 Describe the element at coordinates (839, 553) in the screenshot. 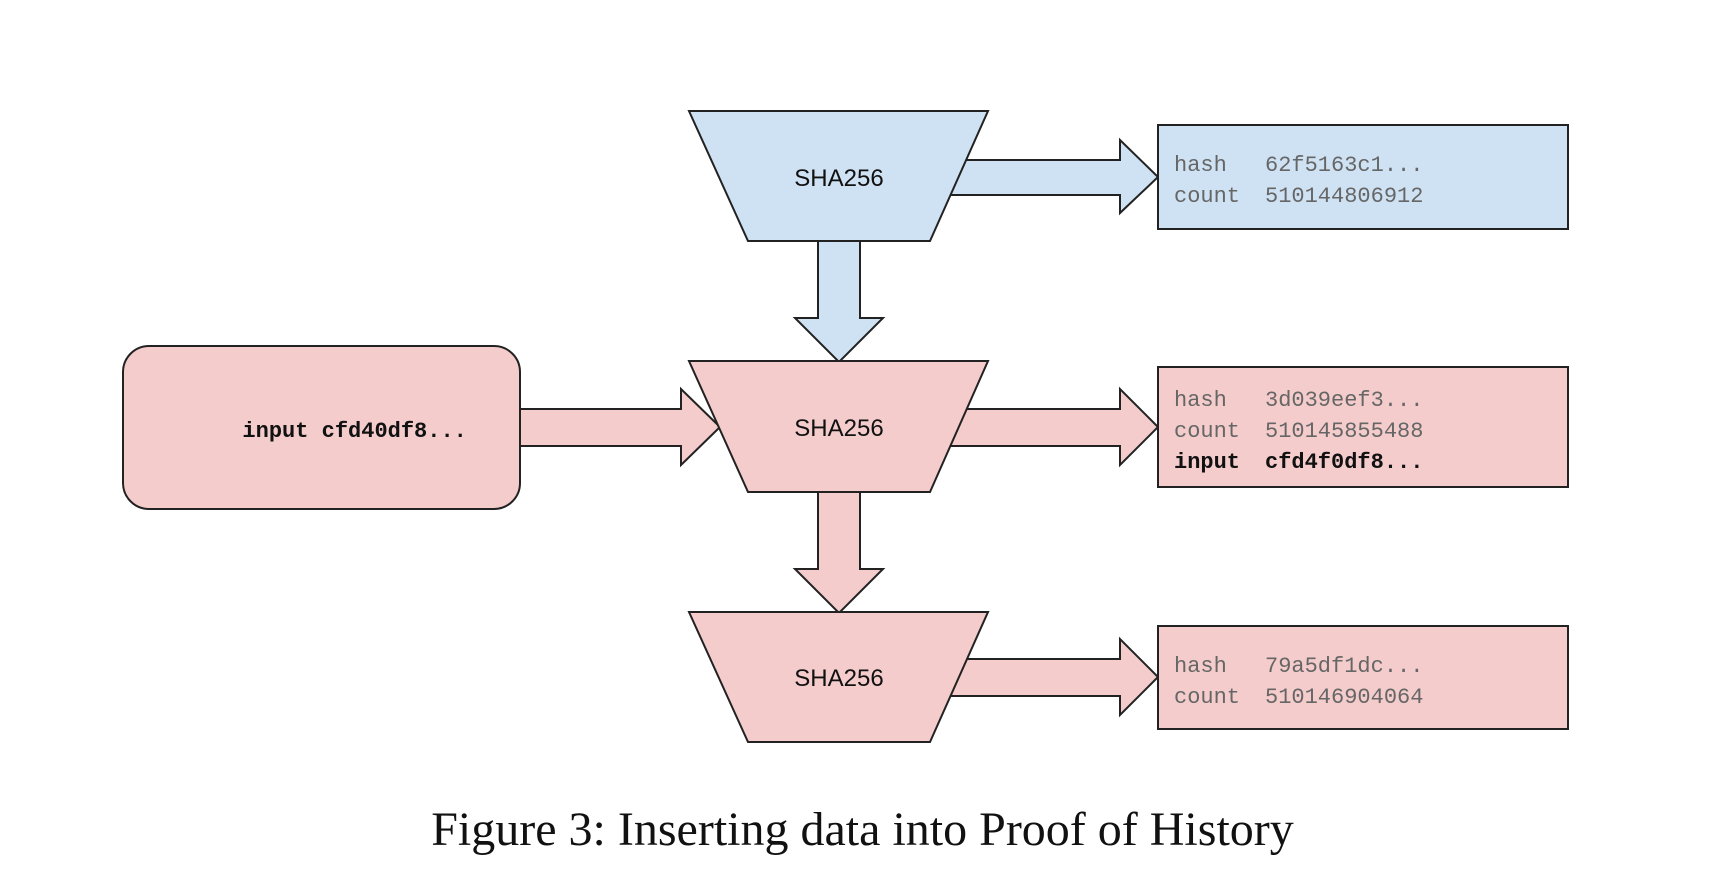

I see `arrow-sha-middle-to-sha-bottom` at that location.